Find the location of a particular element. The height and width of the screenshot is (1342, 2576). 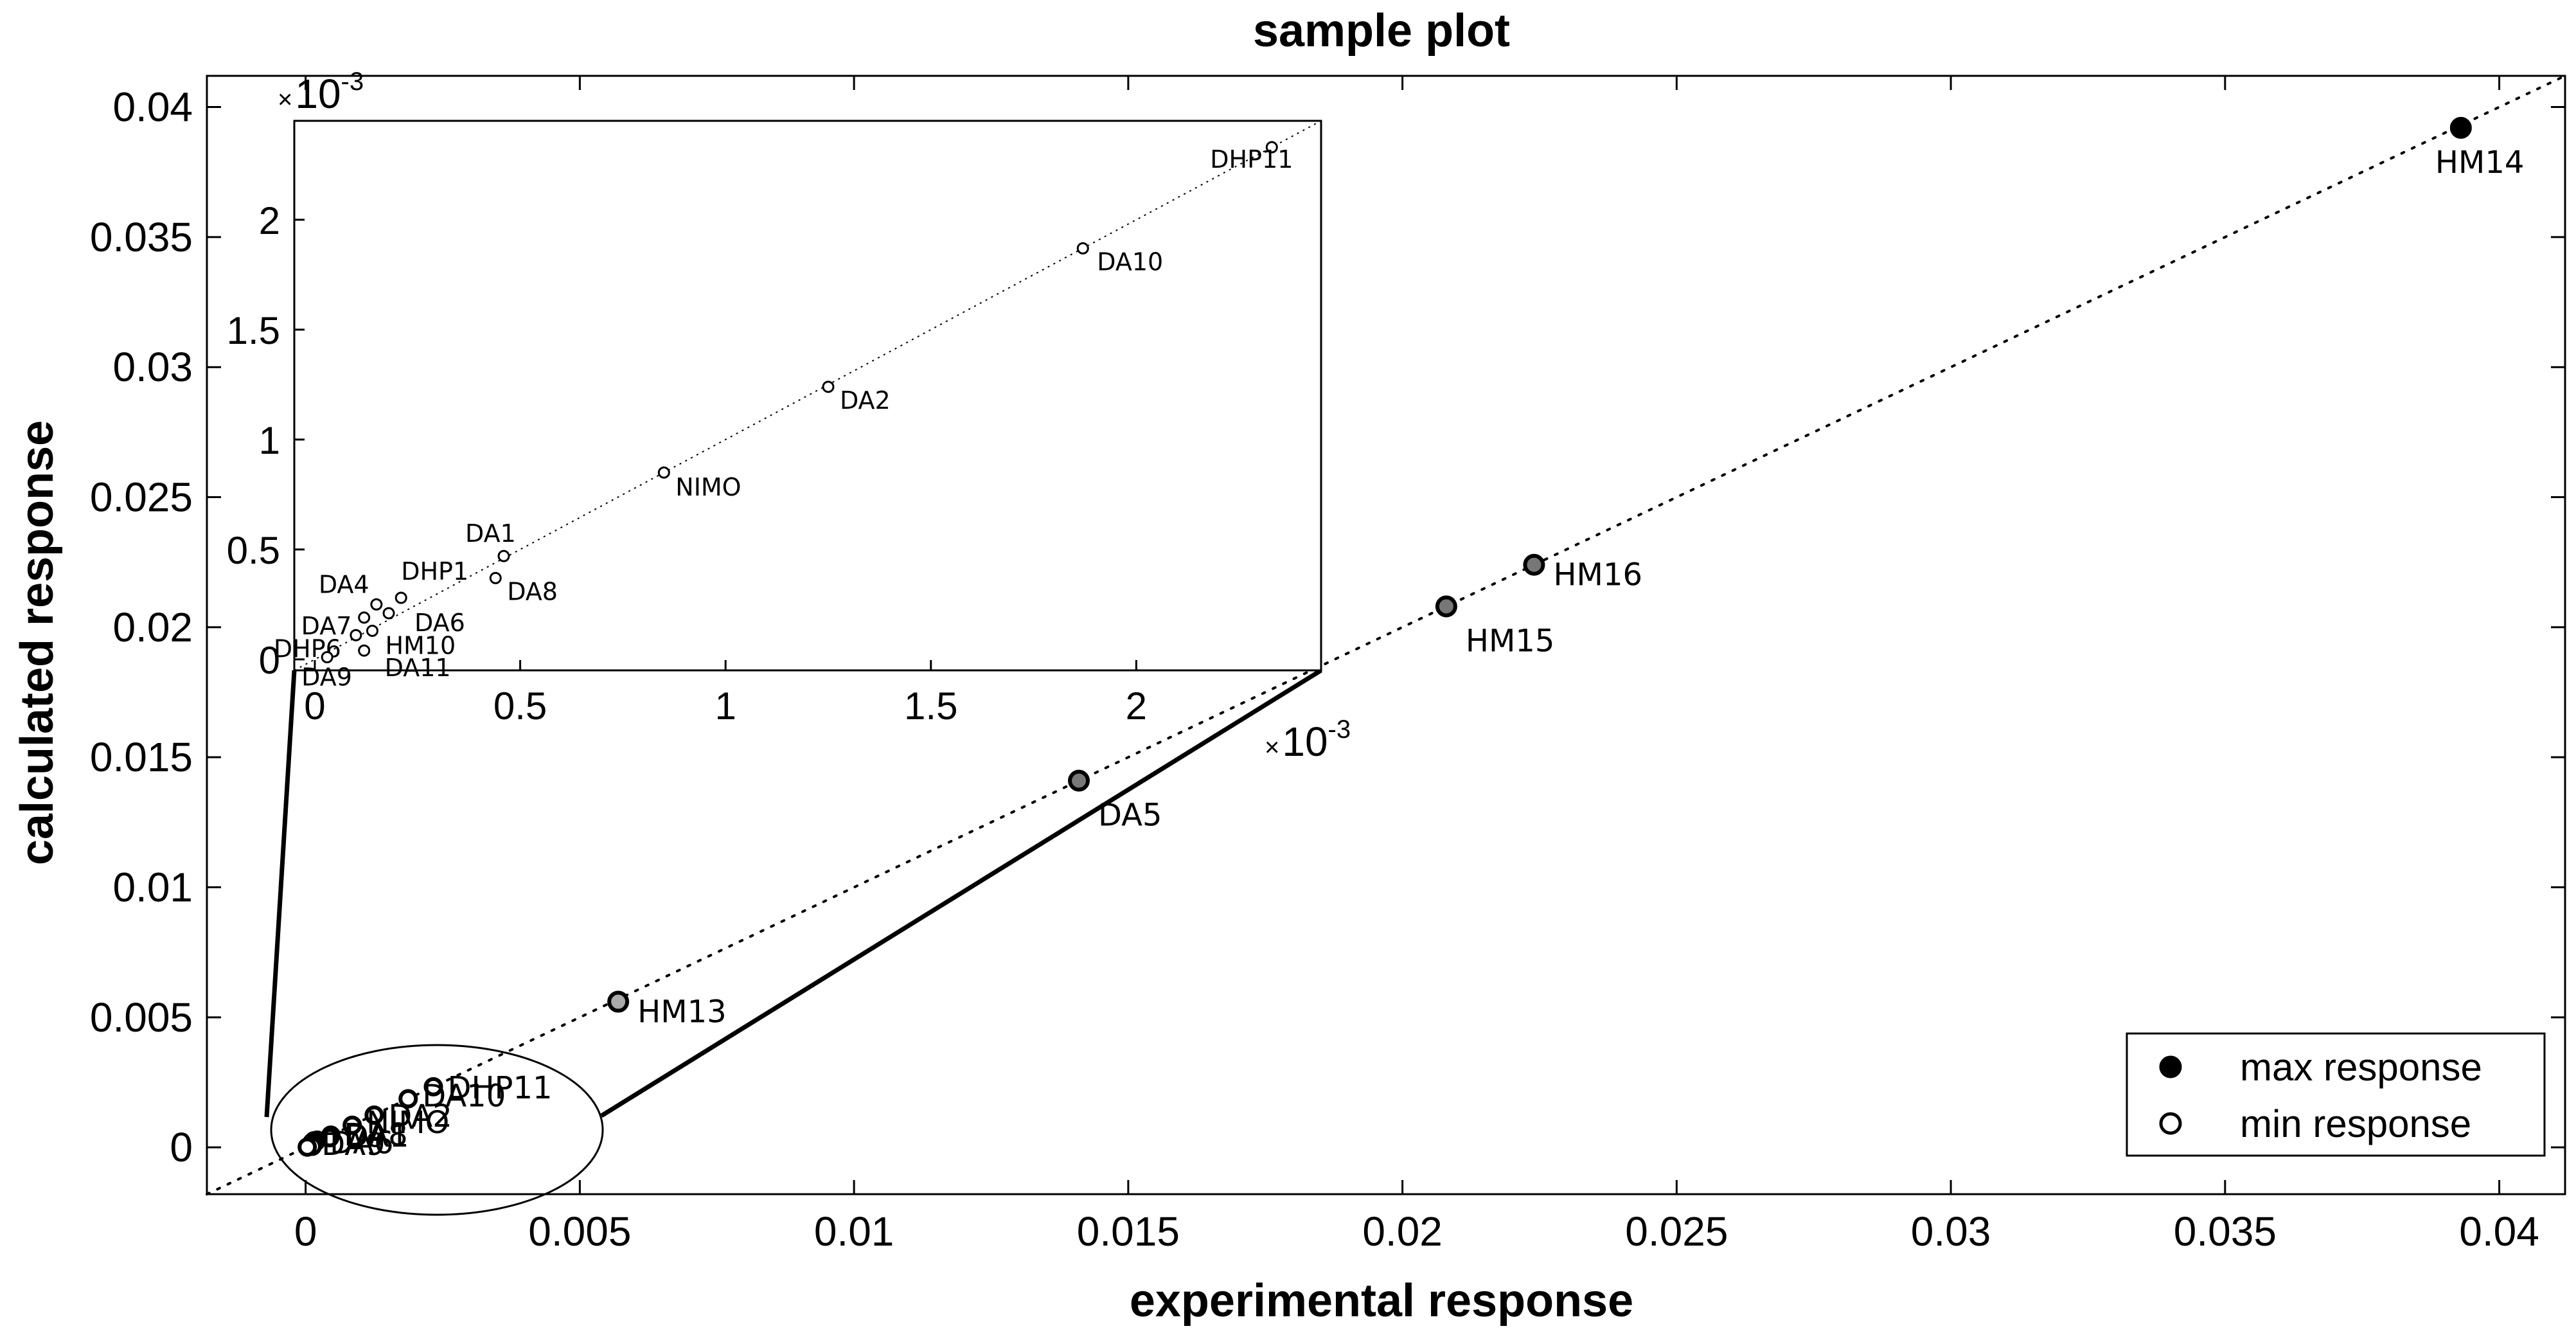

legend: max response min response is located at coordinates (2336, 1094).